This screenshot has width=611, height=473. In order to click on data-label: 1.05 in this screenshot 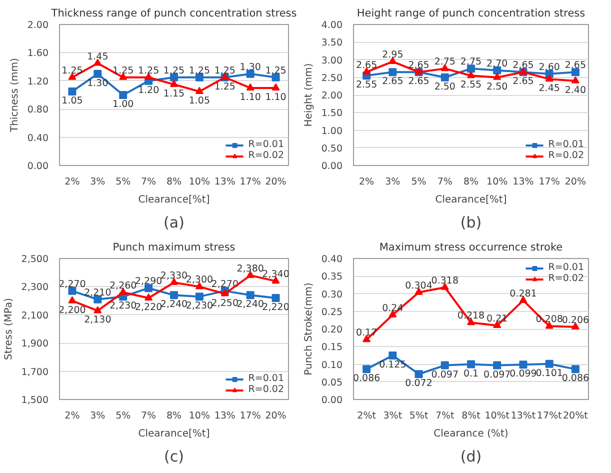, I will do `click(199, 100)`.